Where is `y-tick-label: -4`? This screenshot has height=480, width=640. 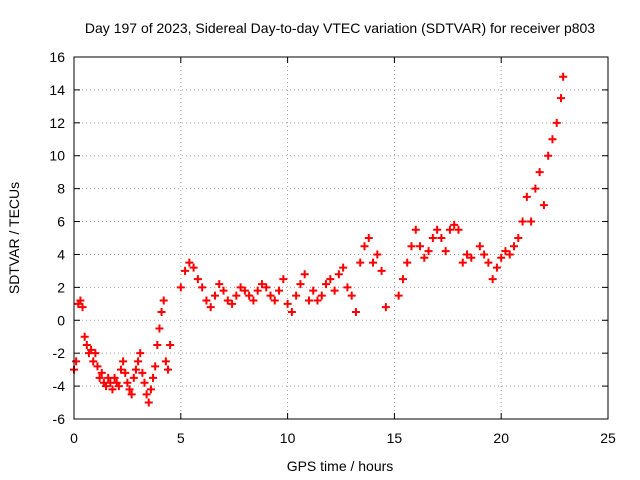 y-tick-label: -4 is located at coordinates (59, 386).